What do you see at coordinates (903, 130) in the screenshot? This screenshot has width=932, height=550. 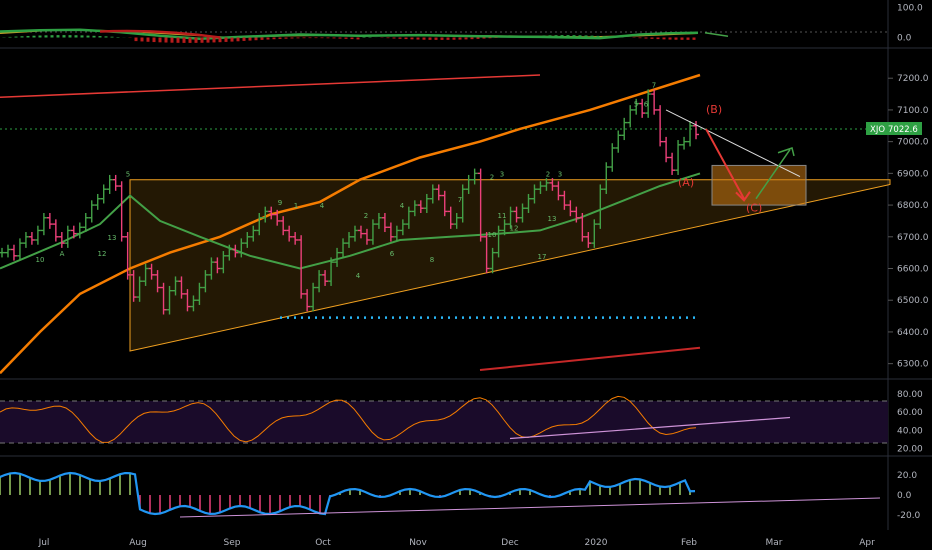 I see `last-price-value: 7022.6` at bounding box center [903, 130].